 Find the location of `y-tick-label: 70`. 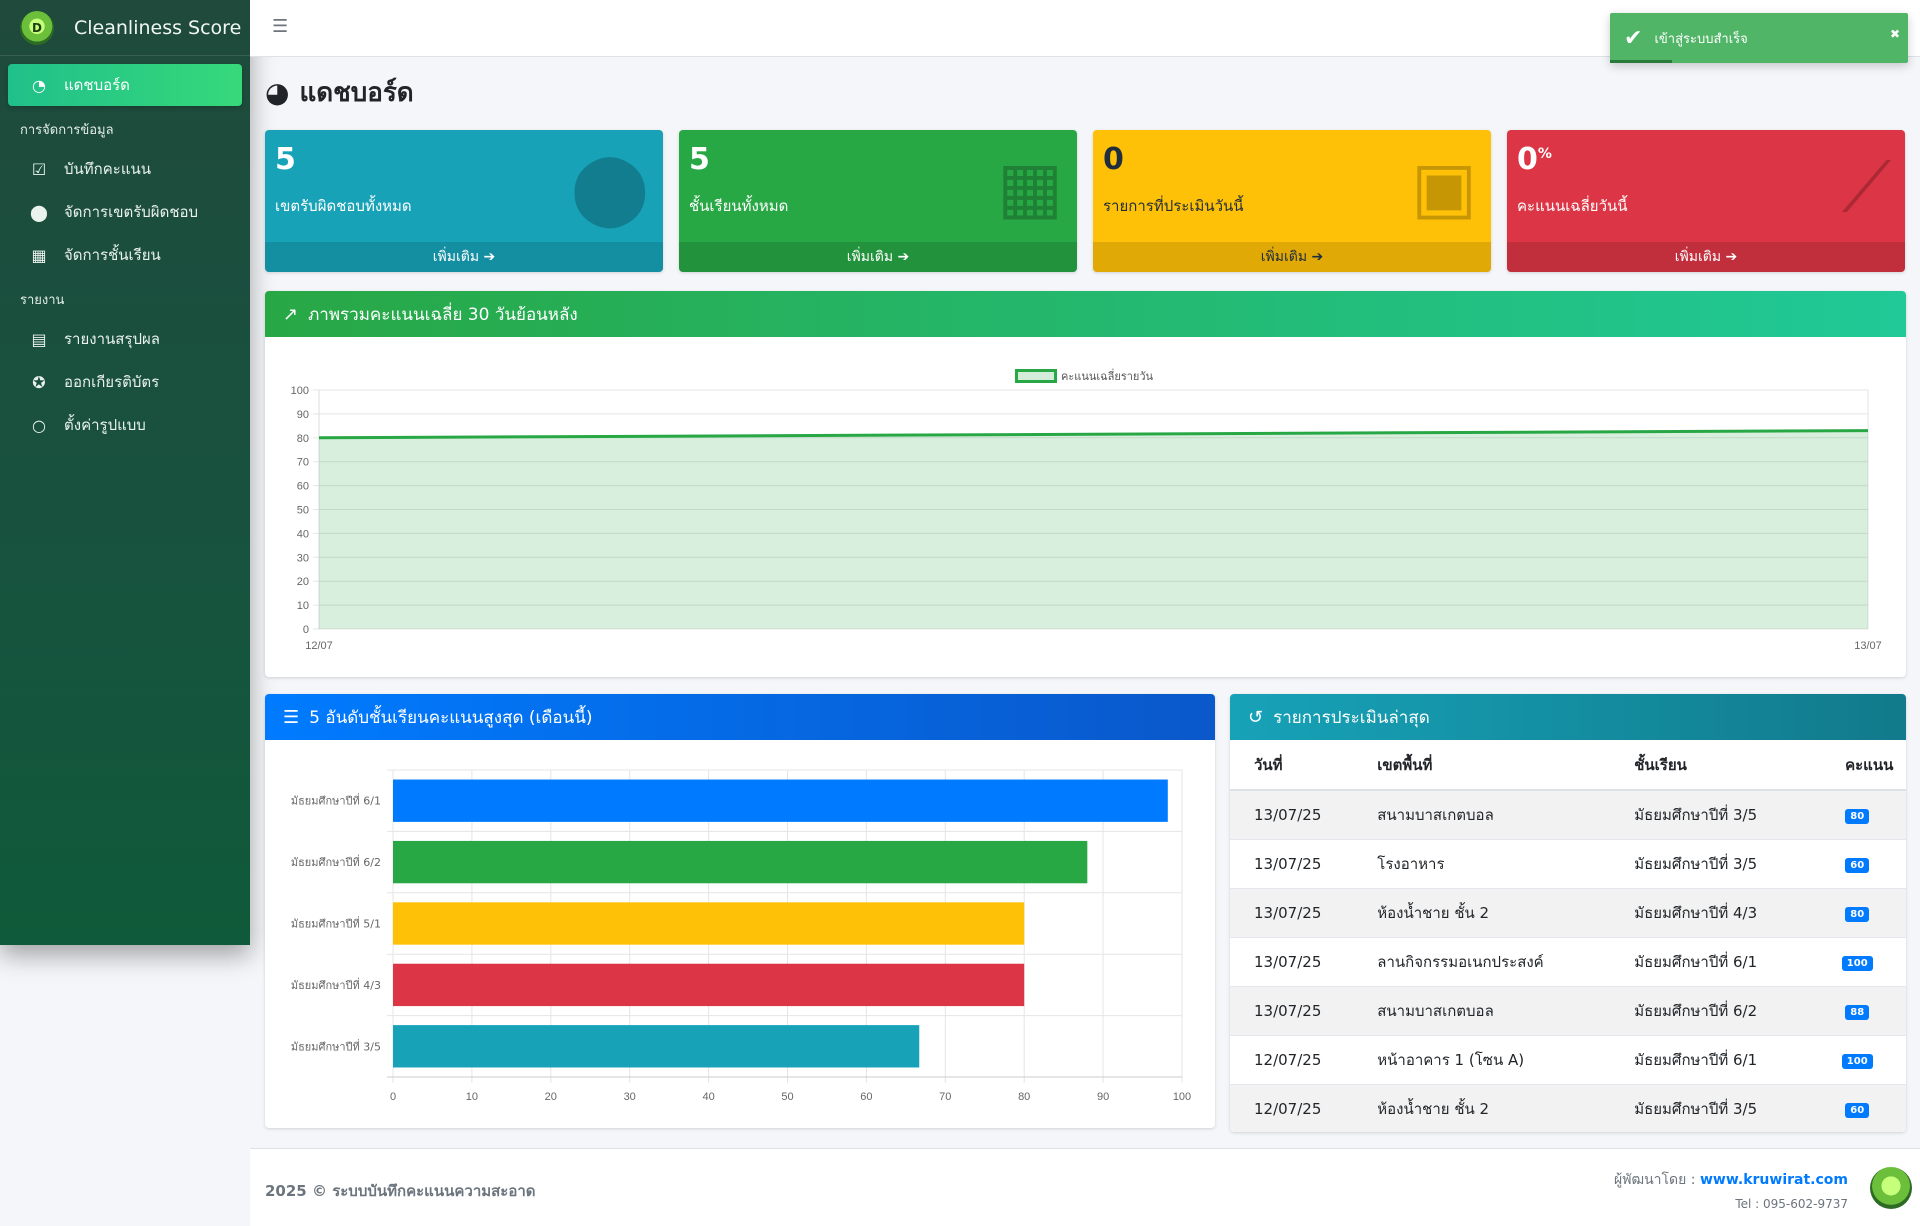

y-tick-label: 70 is located at coordinates (303, 463).